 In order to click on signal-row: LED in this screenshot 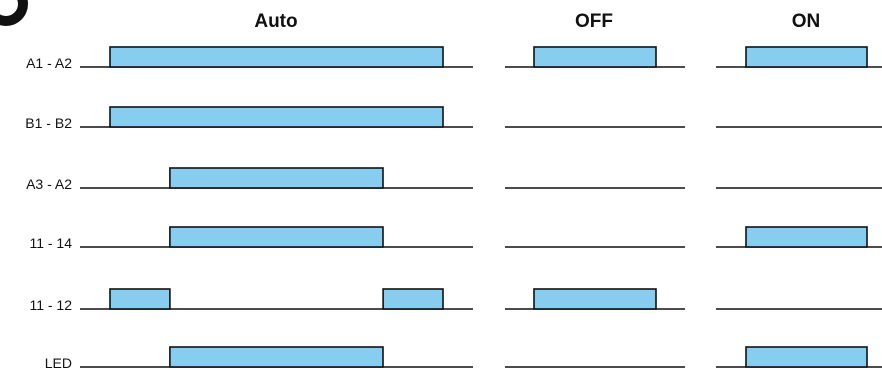, I will do `click(463, 358)`.